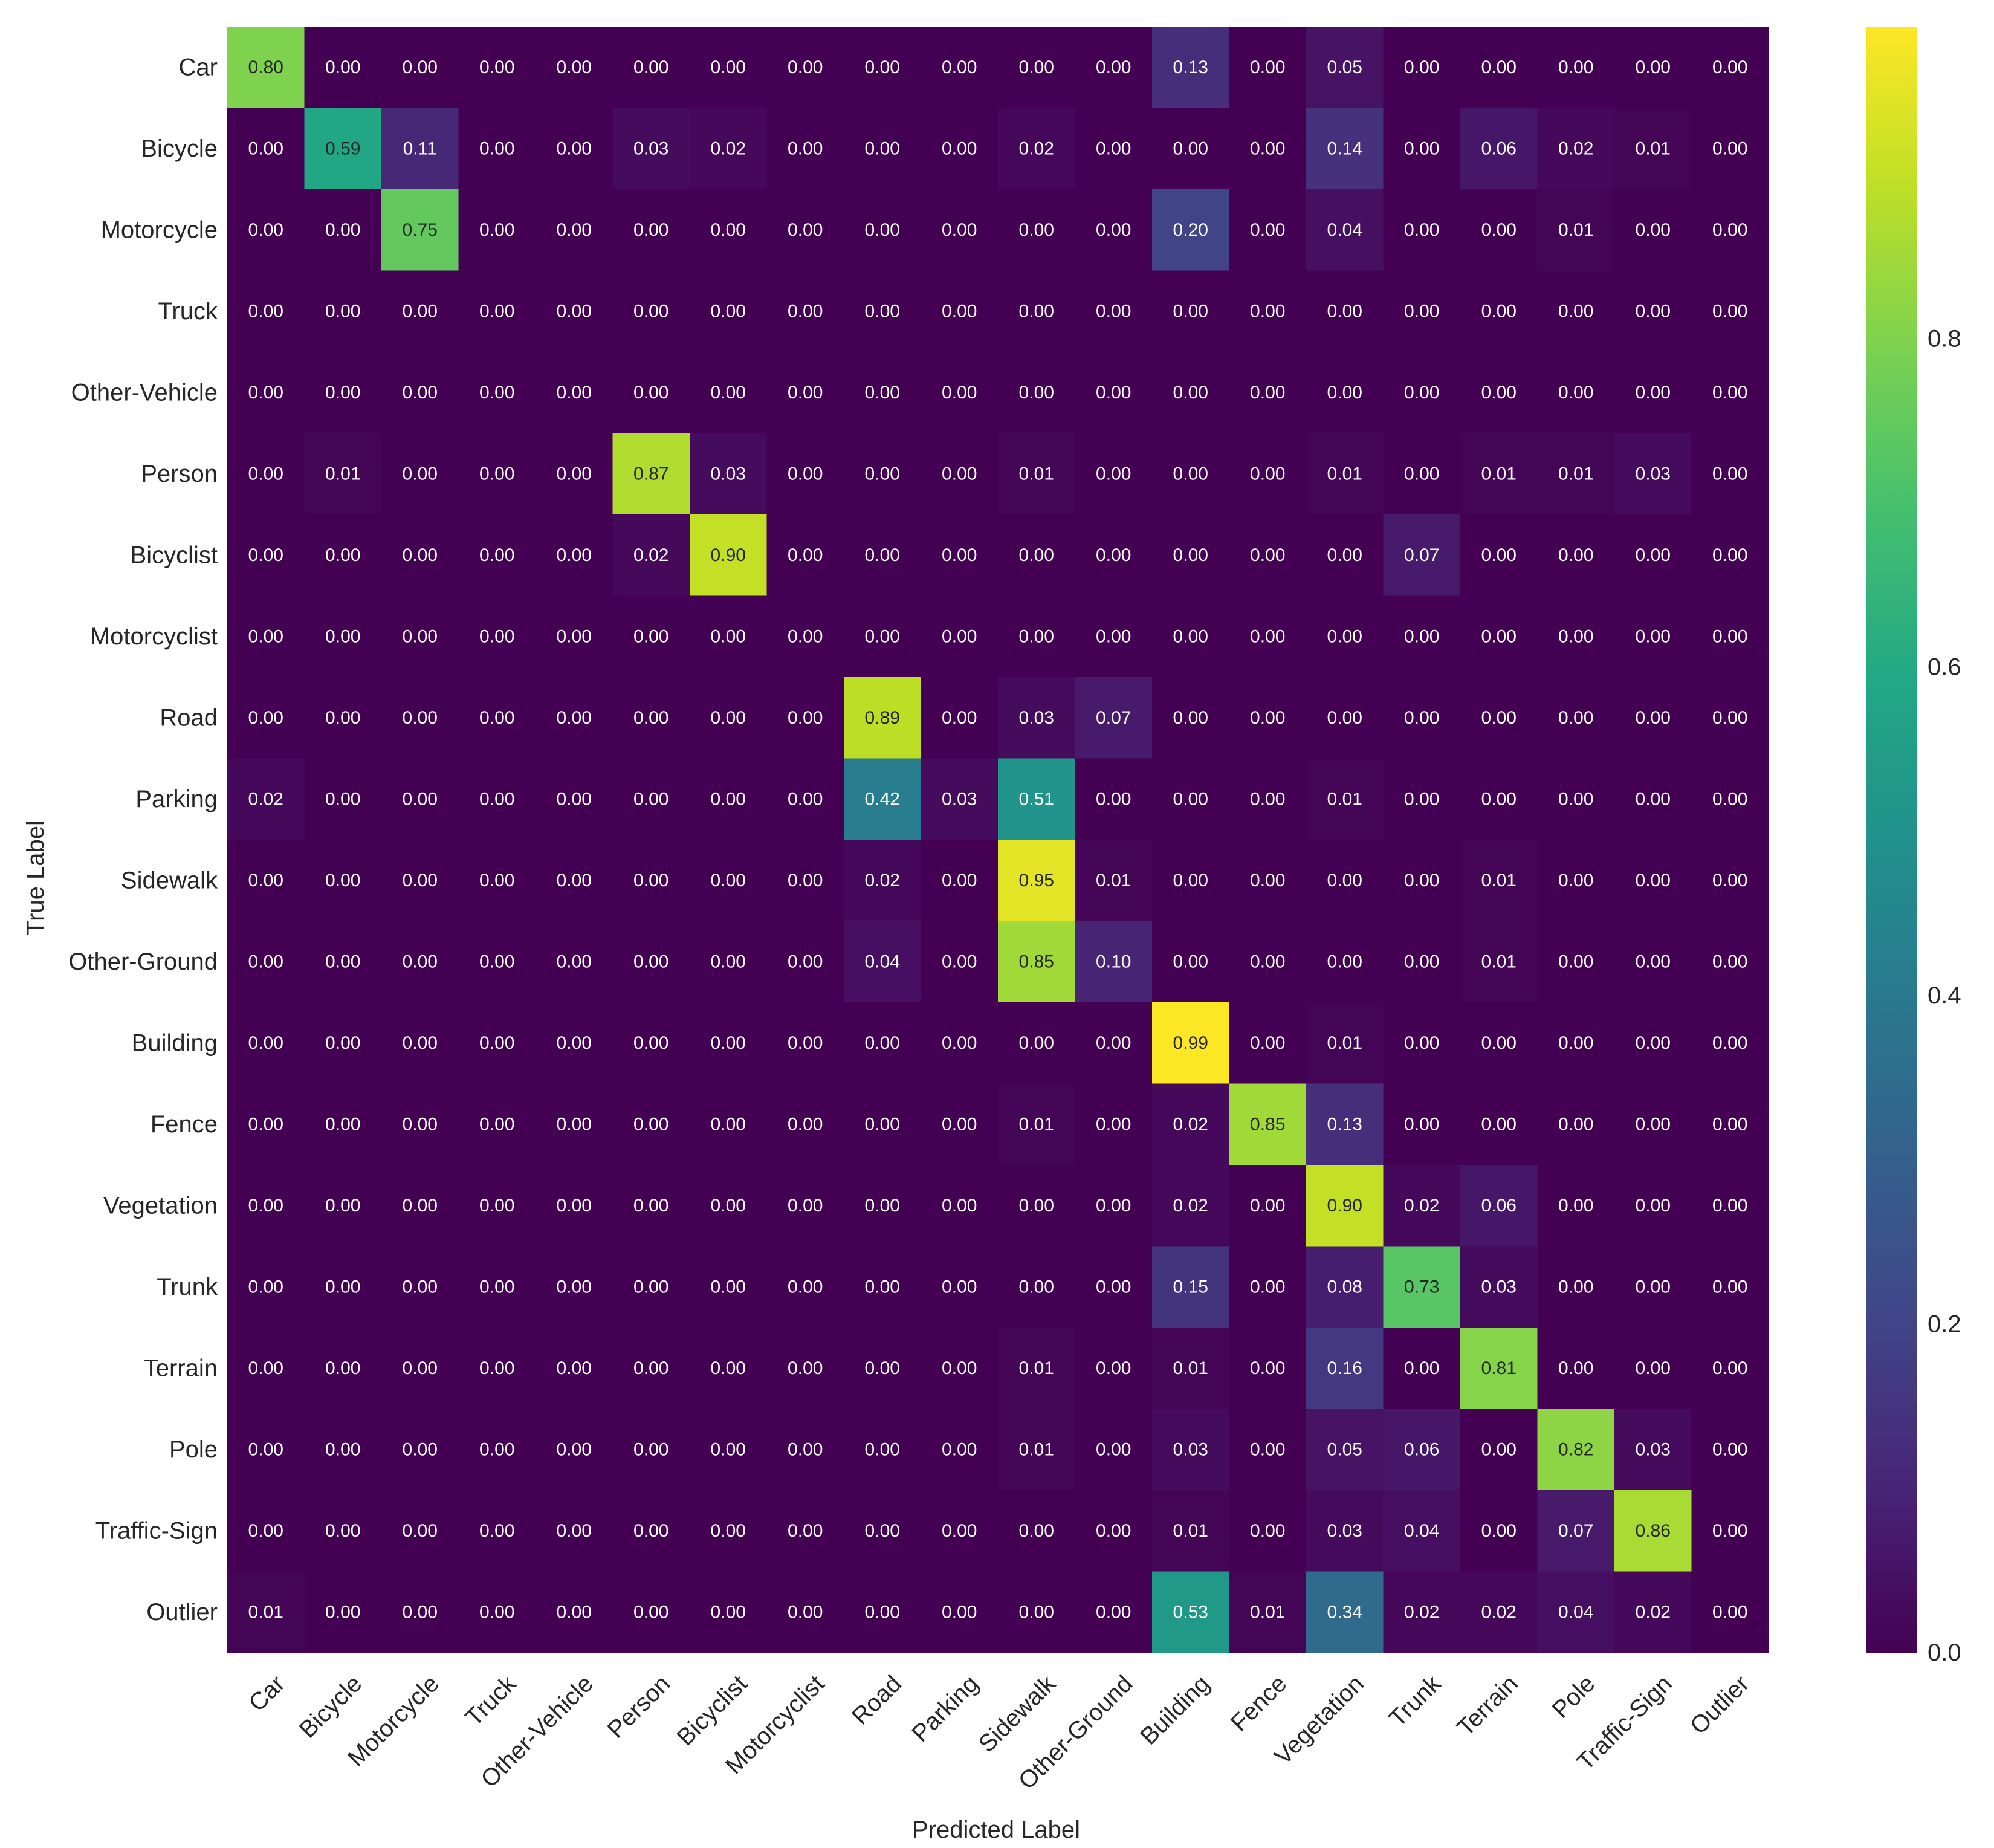  Describe the element at coordinates (35, 878) in the screenshot. I see `y-axis-label: True Label` at that location.